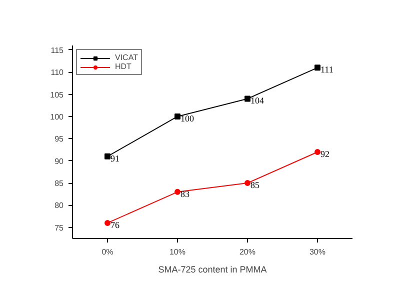 The image size is (404, 285). I want to click on y-tick-label: 80, so click(59, 205).